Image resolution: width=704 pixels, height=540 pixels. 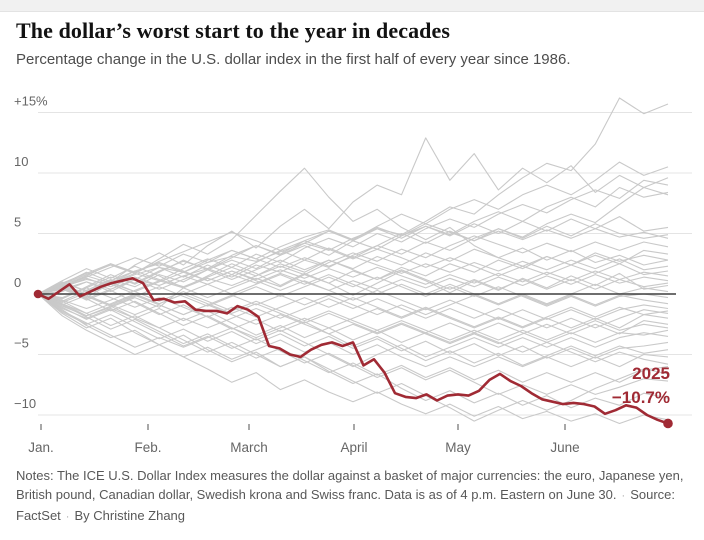 I want to click on history-line-2009, so click(x=353, y=327).